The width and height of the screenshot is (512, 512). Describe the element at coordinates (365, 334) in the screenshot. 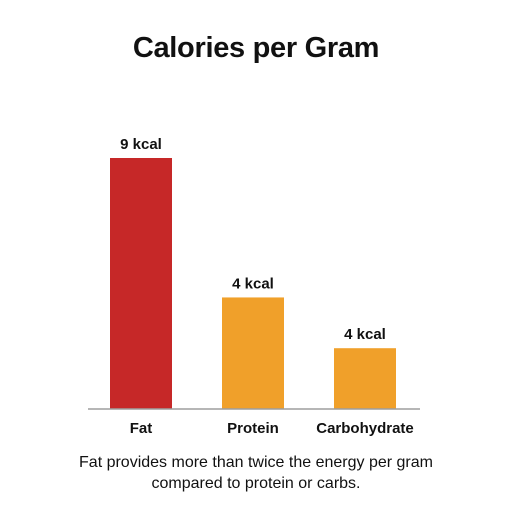

I see `data-label-carbohydrate: 4 kcal` at that location.